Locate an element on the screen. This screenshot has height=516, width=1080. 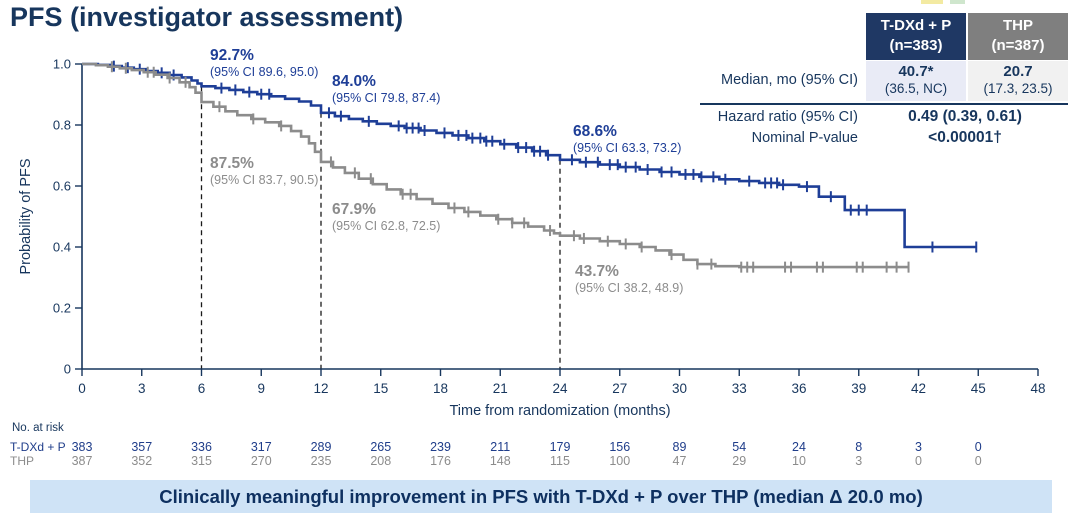
median-cell-tdxd: 40.7* (36.5, NC) is located at coordinates (916, 80).